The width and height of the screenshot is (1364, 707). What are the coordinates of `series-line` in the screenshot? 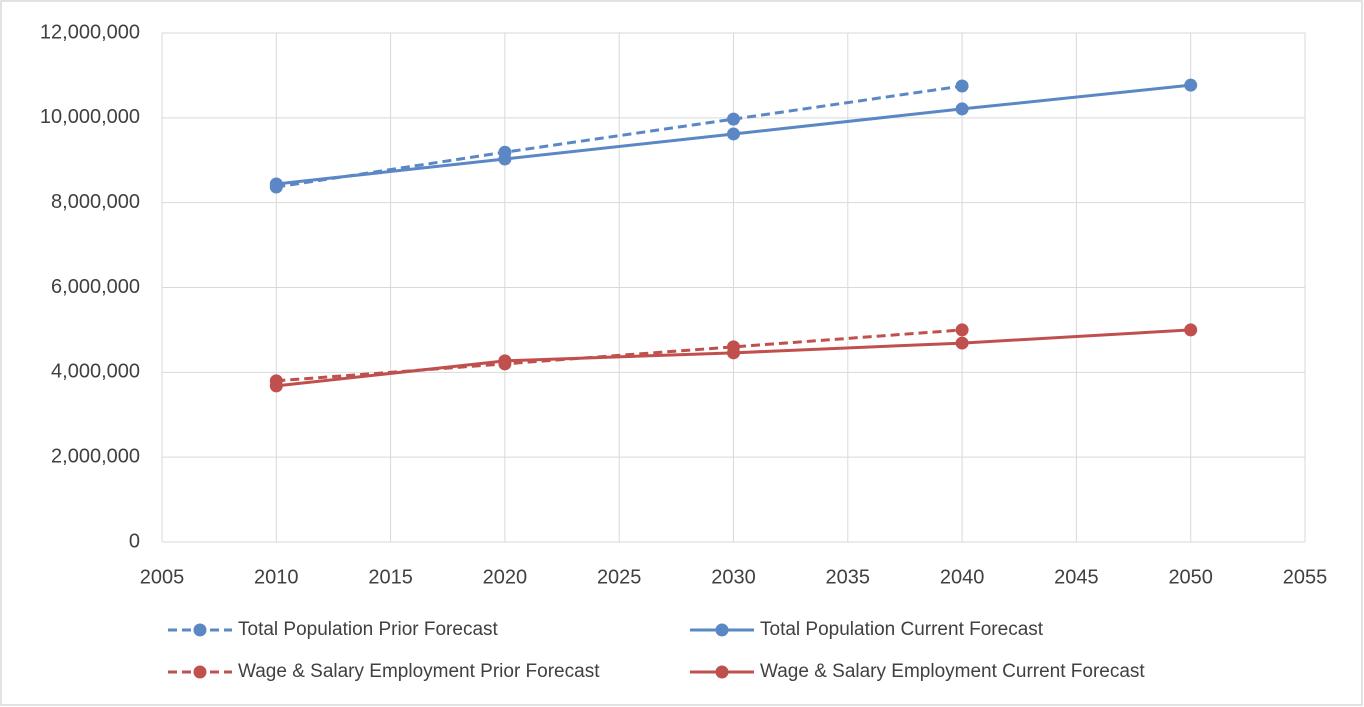 It's located at (619, 136).